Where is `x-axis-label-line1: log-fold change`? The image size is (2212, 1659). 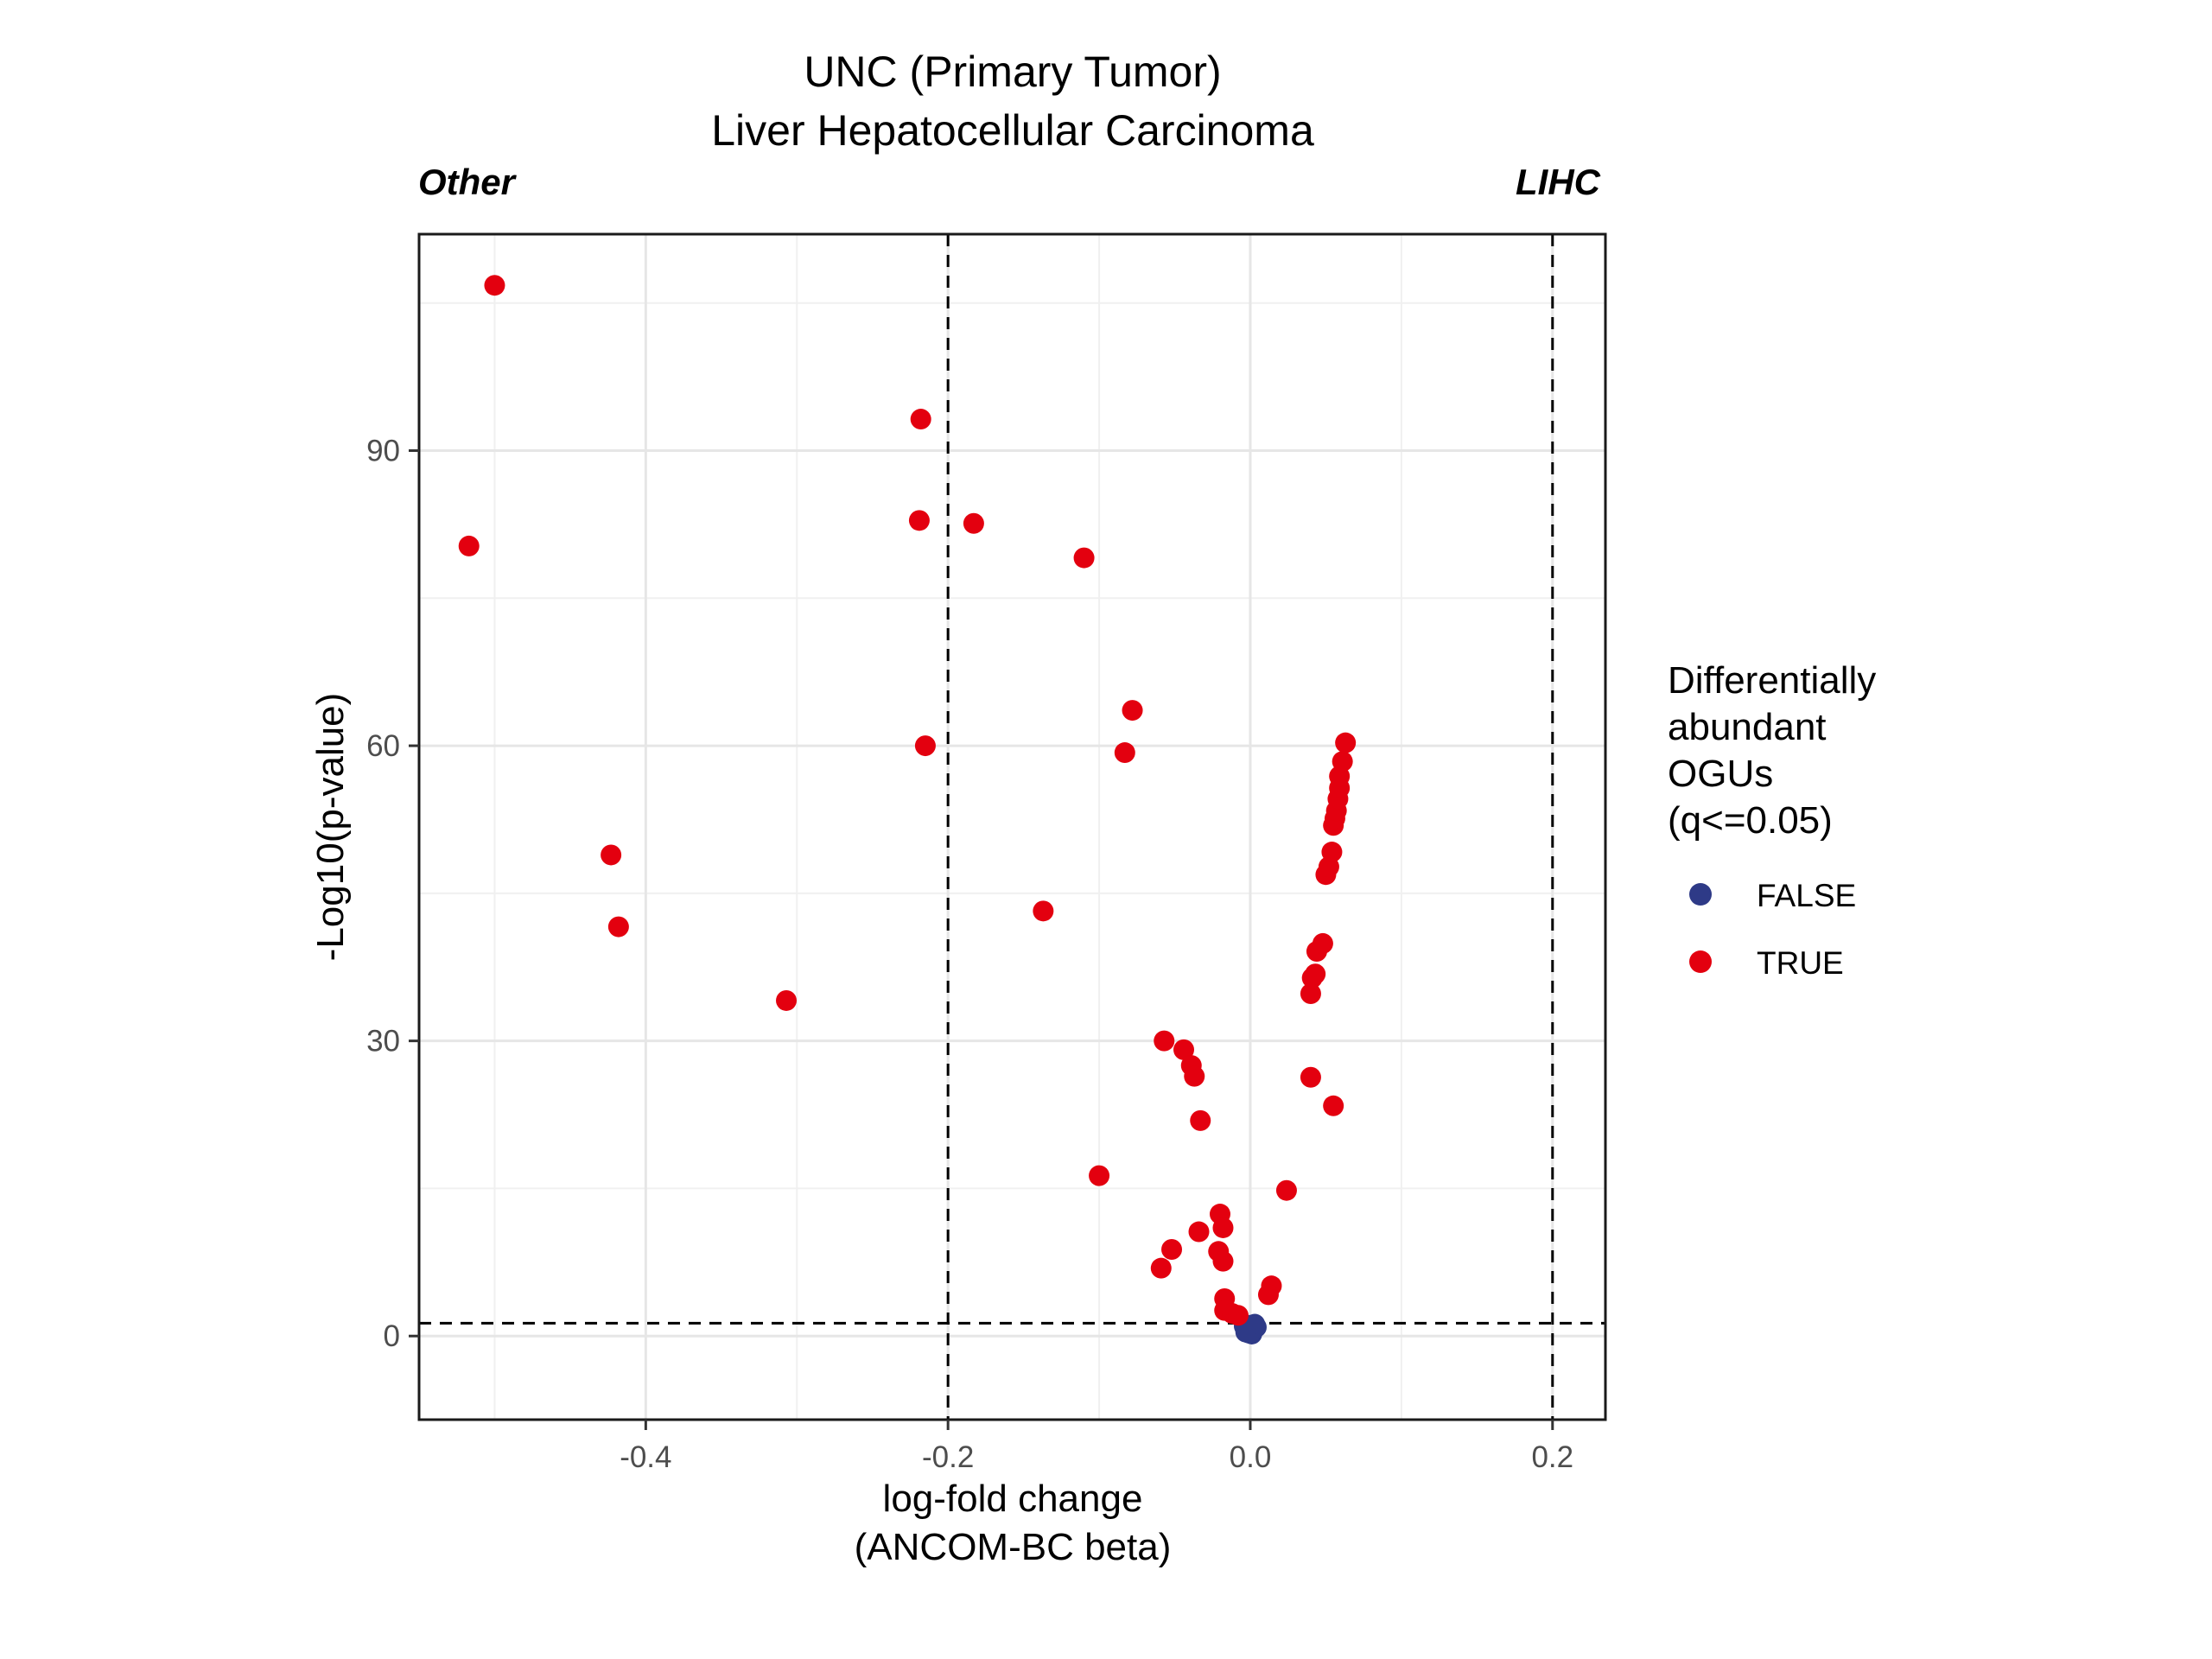
x-axis-label-line1: log-fold change is located at coordinates (1013, 1499).